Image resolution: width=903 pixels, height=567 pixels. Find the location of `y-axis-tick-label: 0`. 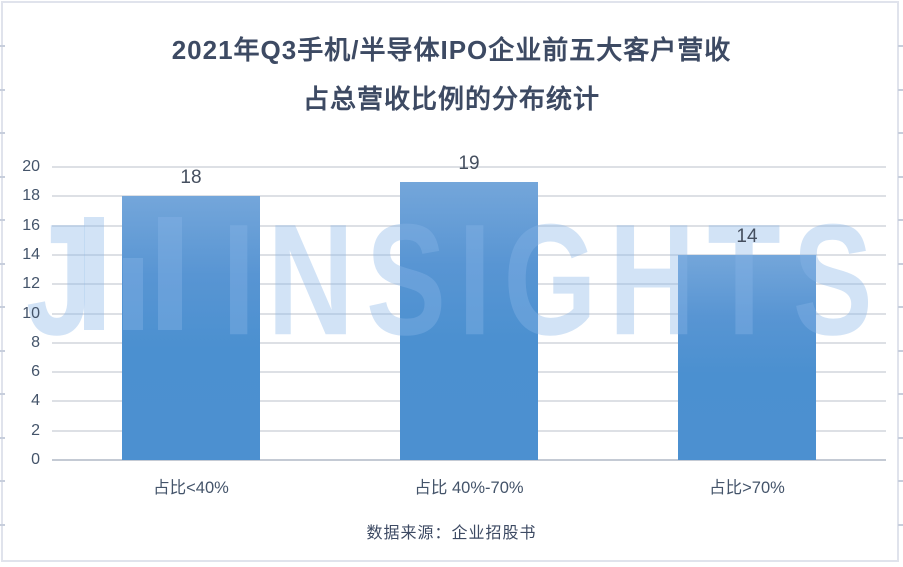

y-axis-tick-label: 0 is located at coordinates (35, 459).